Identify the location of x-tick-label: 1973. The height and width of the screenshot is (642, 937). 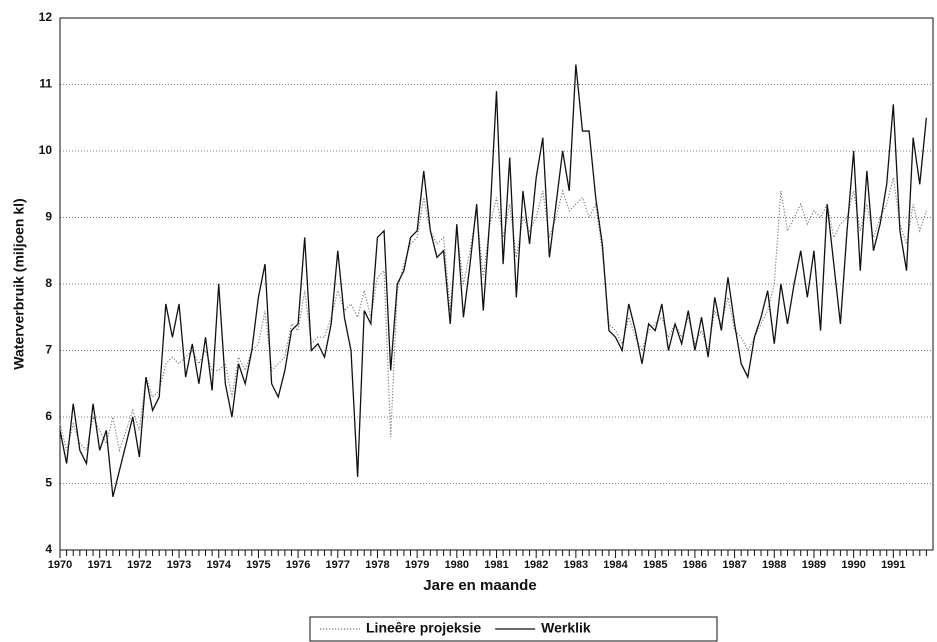
(179, 565).